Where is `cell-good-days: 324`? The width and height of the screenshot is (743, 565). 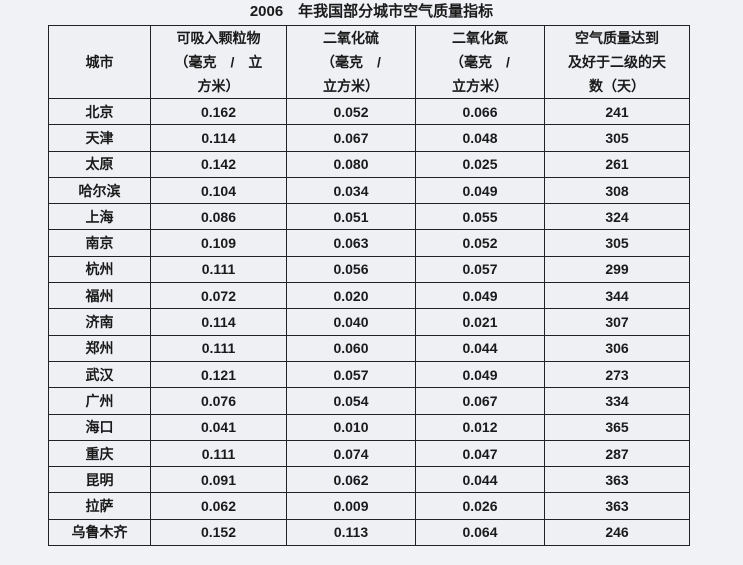
cell-good-days: 324 is located at coordinates (617, 217).